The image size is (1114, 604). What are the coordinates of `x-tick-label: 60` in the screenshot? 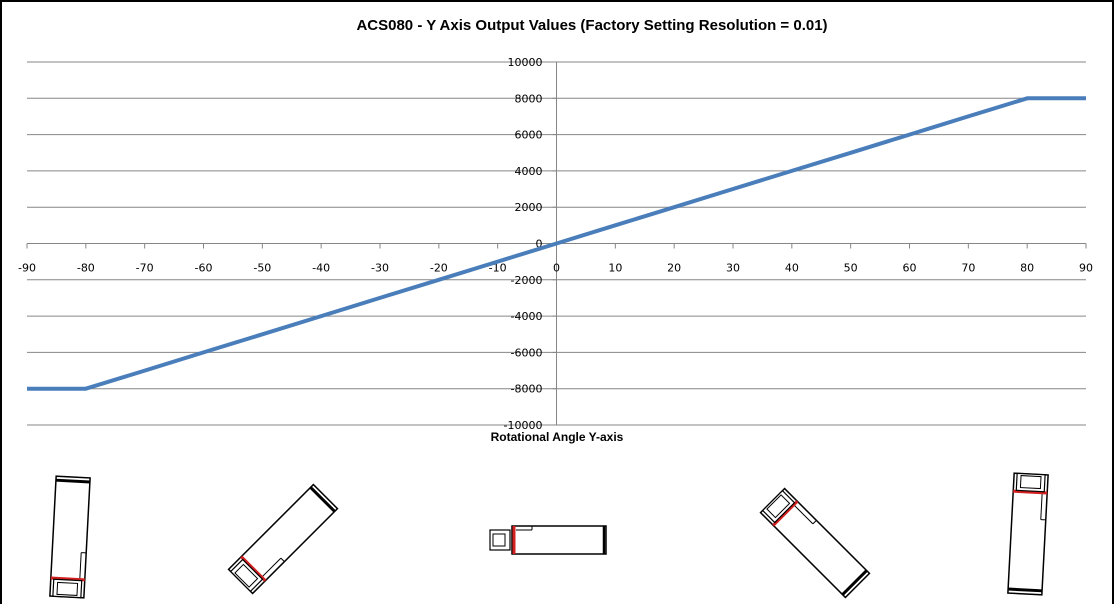 It's located at (910, 268).